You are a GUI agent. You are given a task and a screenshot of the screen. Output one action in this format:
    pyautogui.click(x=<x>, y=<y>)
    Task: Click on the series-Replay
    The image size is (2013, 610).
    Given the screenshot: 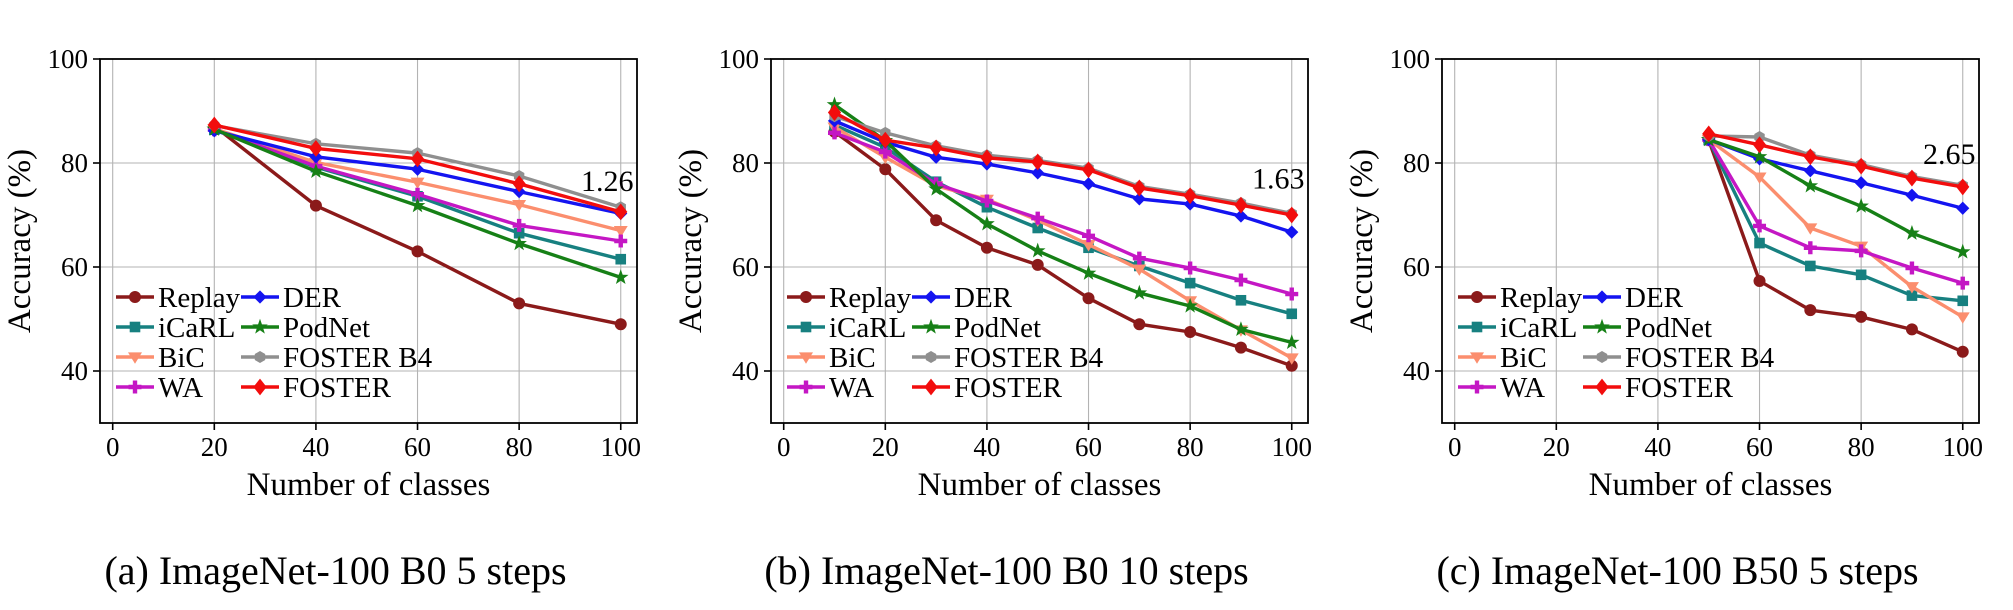 What is the action you would take?
    pyautogui.click(x=1063, y=248)
    